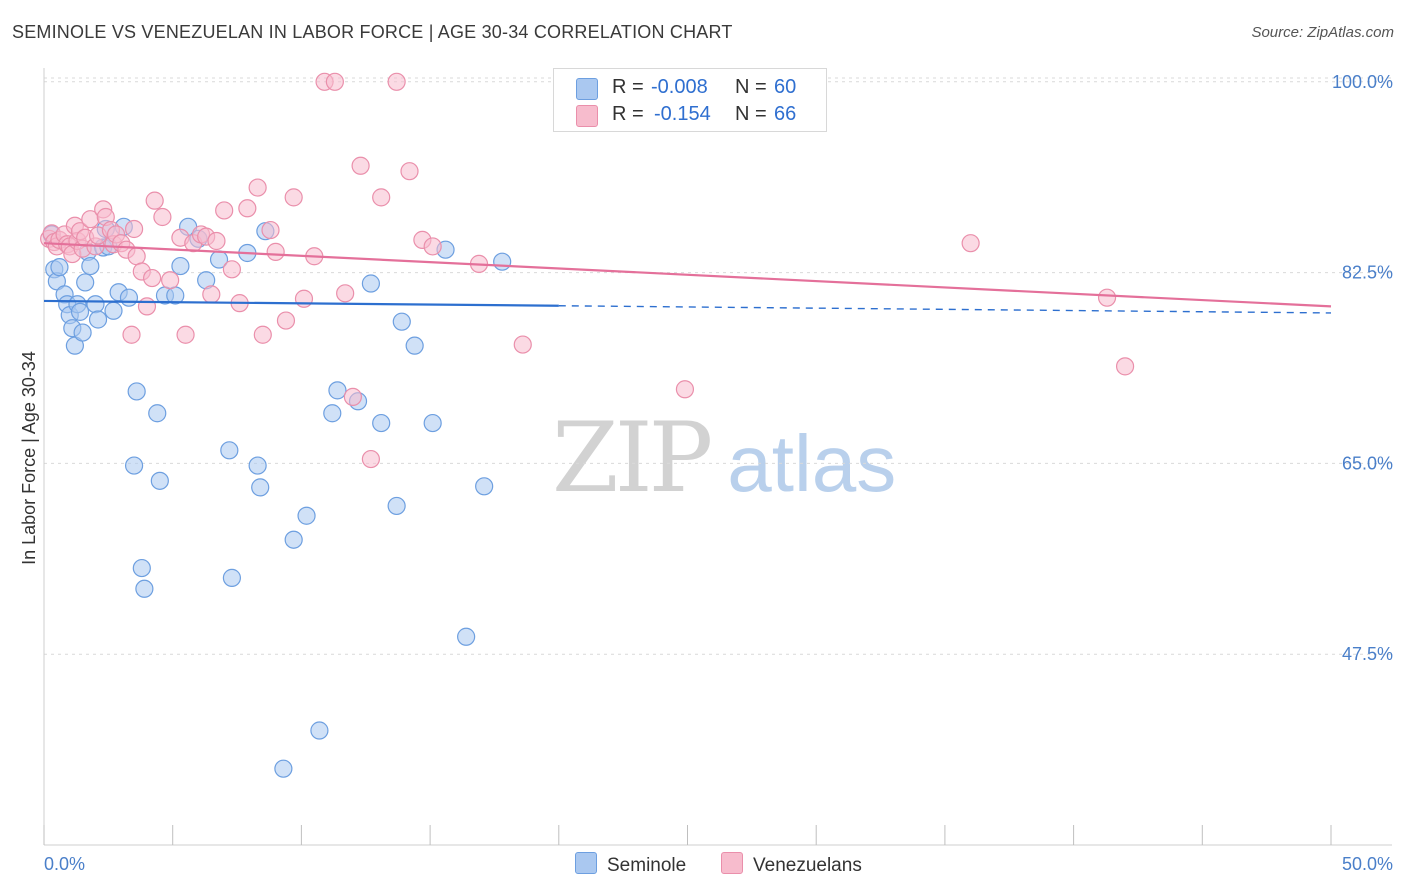 The width and height of the screenshot is (1406, 892). I want to click on y-tick-label: 100.0%, so click(1362, 82).